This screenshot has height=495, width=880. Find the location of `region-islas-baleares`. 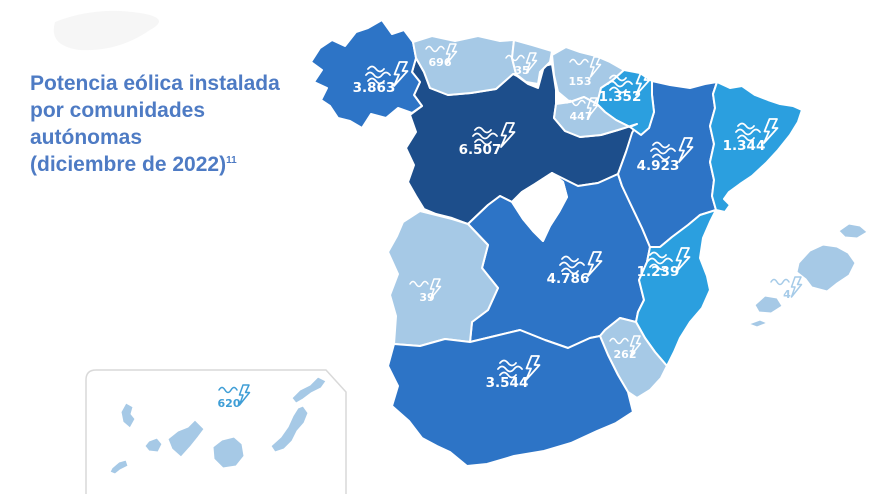

region-islas-baleares is located at coordinates (808, 275).